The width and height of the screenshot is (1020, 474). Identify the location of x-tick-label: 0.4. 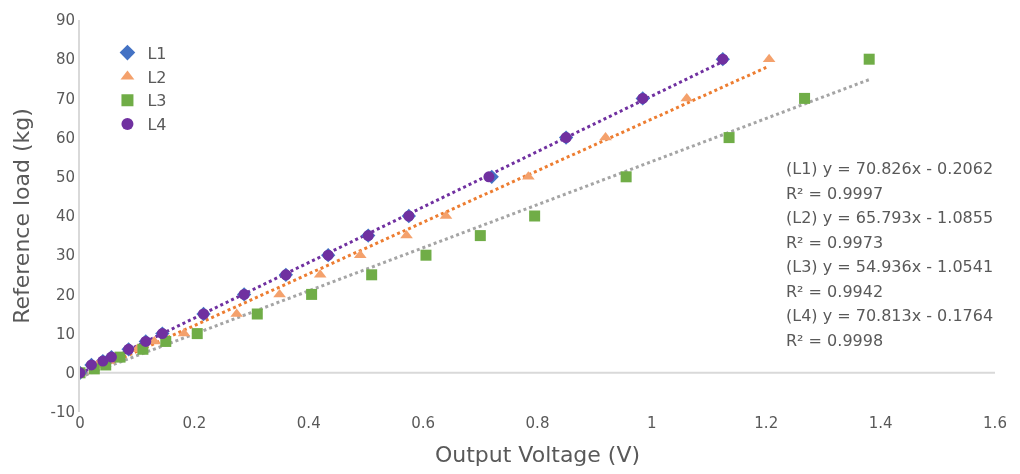
(308, 423).